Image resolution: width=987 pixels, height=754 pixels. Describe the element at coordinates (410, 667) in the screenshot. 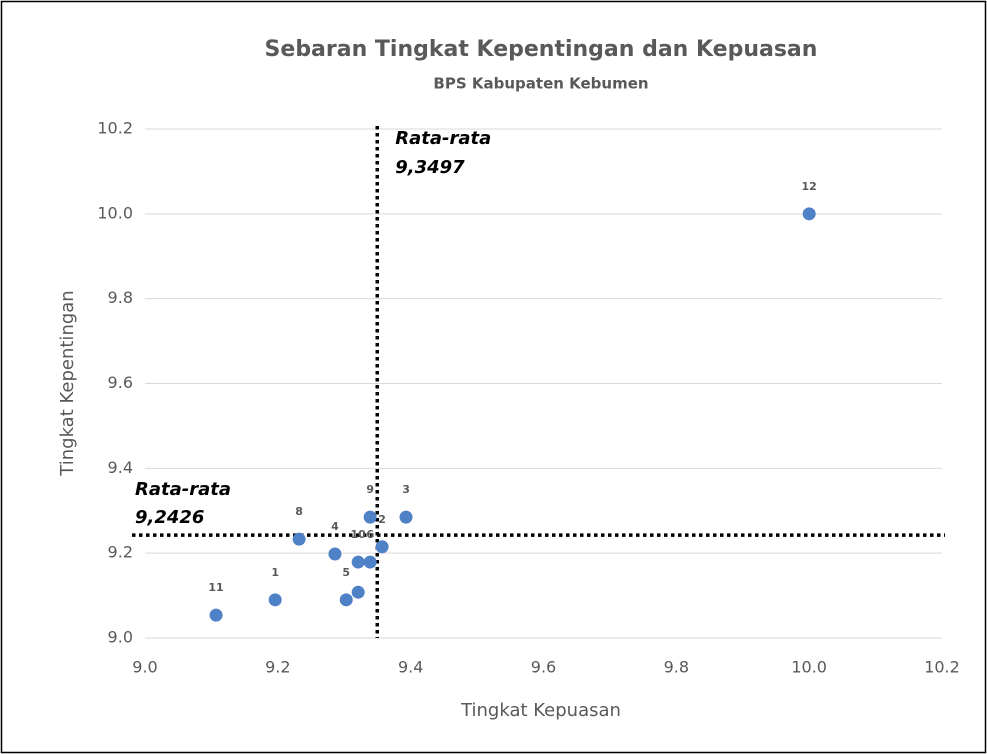

I see `x-tick-label: 9.4` at that location.